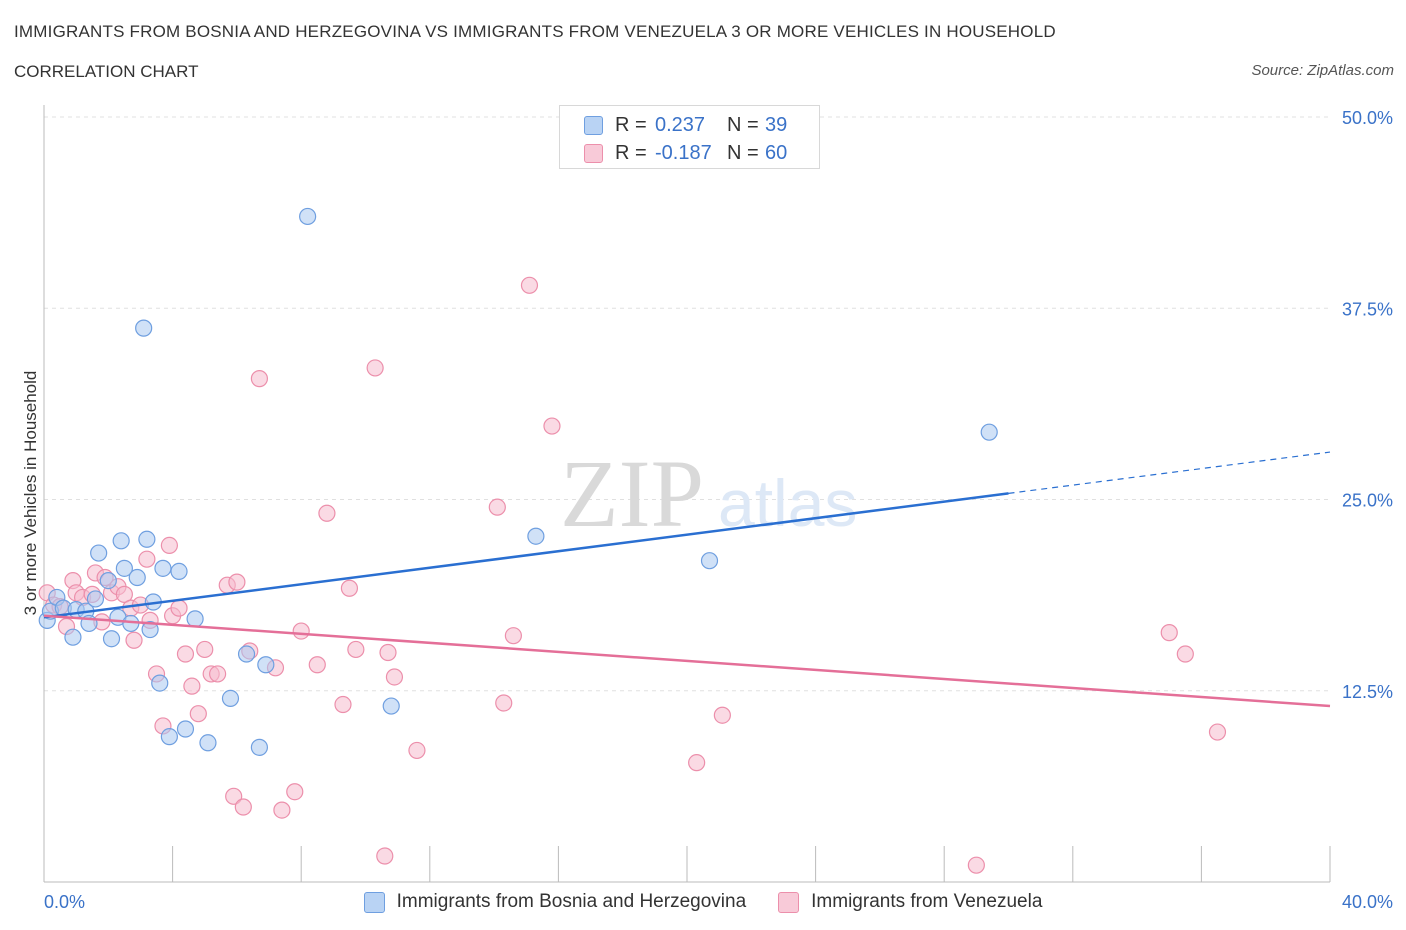 The width and height of the screenshot is (1406, 930). What do you see at coordinates (1367, 902) in the screenshot?
I see `x-tick-label-max: 40.0%` at bounding box center [1367, 902].